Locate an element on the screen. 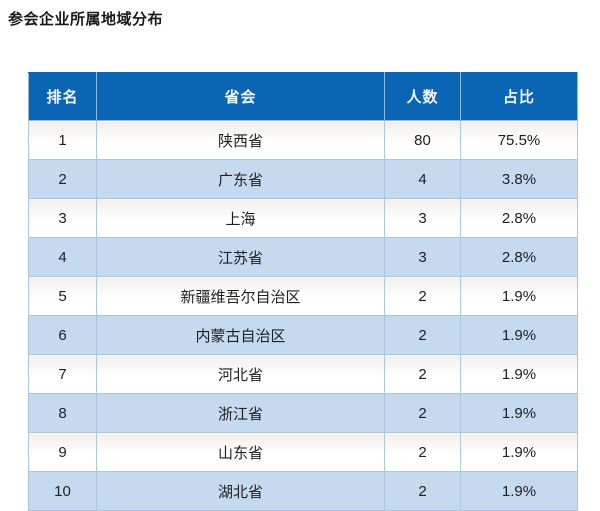 The height and width of the screenshot is (511, 600). cell-rank: 9 is located at coordinates (62, 452).